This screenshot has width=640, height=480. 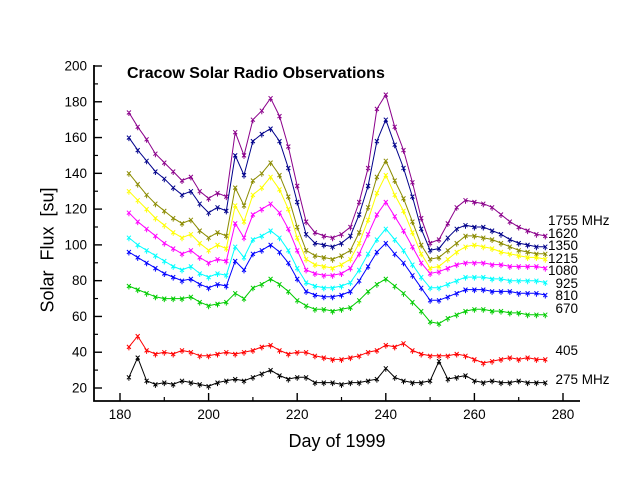 What do you see at coordinates (79, 316) in the screenshot?
I see `y-tick-label: 60` at bounding box center [79, 316].